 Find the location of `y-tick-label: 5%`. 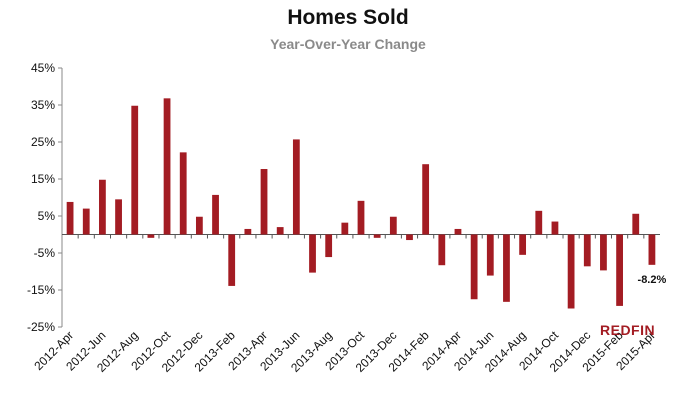

y-tick-label: 5% is located at coordinates (47, 216).